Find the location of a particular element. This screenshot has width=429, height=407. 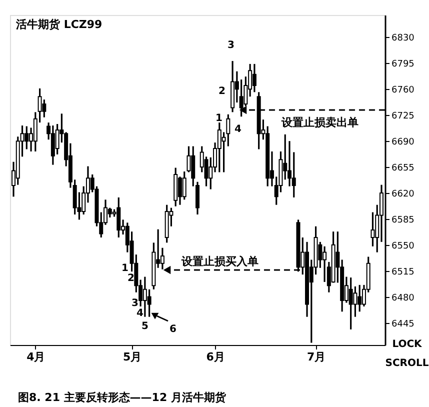

x-tick-label: 6月 is located at coordinates (215, 357).